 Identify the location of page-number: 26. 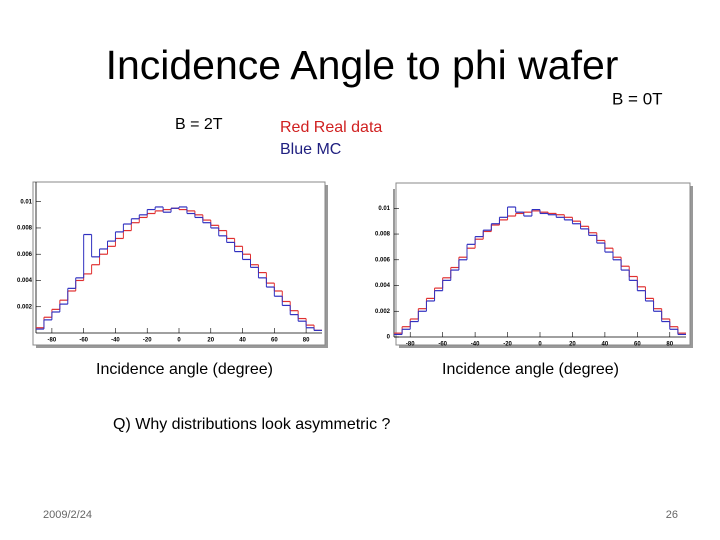
(672, 515).